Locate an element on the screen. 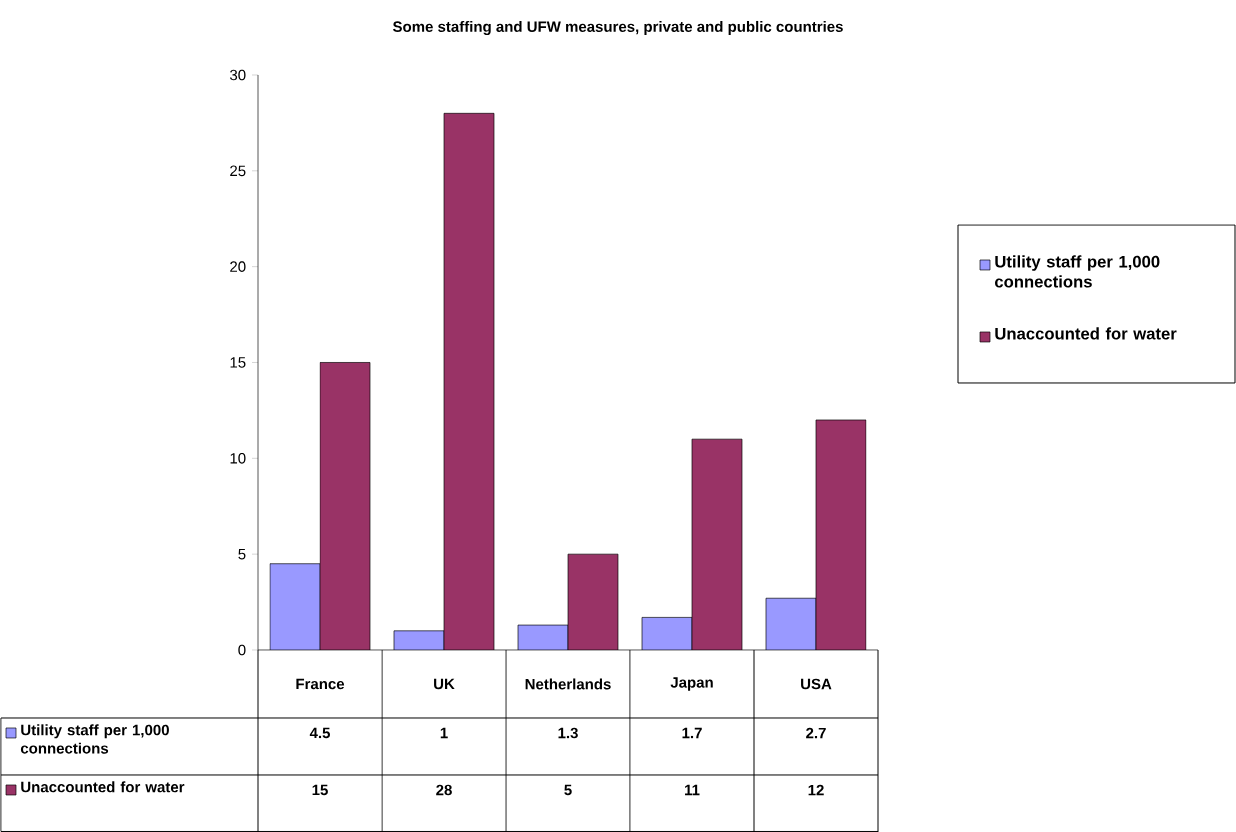 The width and height of the screenshot is (1236, 832). y-tick-label: 5 is located at coordinates (242, 554).